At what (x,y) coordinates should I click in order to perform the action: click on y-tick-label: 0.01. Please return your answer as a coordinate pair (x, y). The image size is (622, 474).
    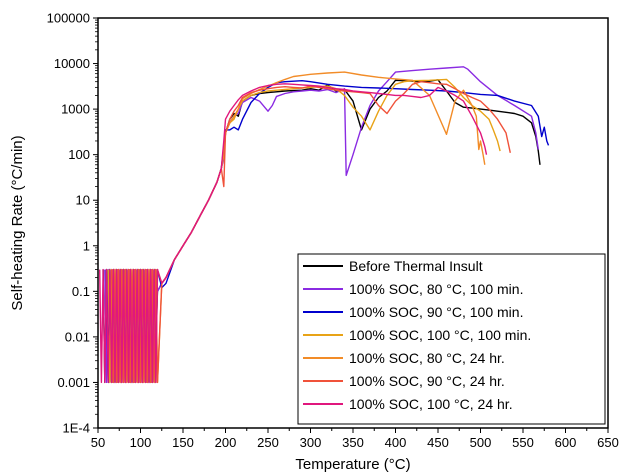
    Looking at the image, I should click on (77, 336).